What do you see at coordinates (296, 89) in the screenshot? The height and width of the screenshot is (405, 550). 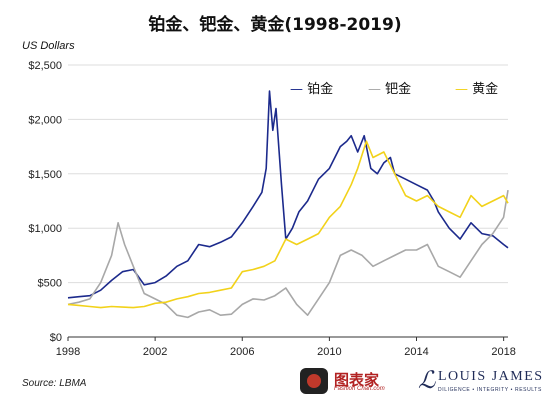 I see `legend-platinum-swatch: —` at bounding box center [296, 89].